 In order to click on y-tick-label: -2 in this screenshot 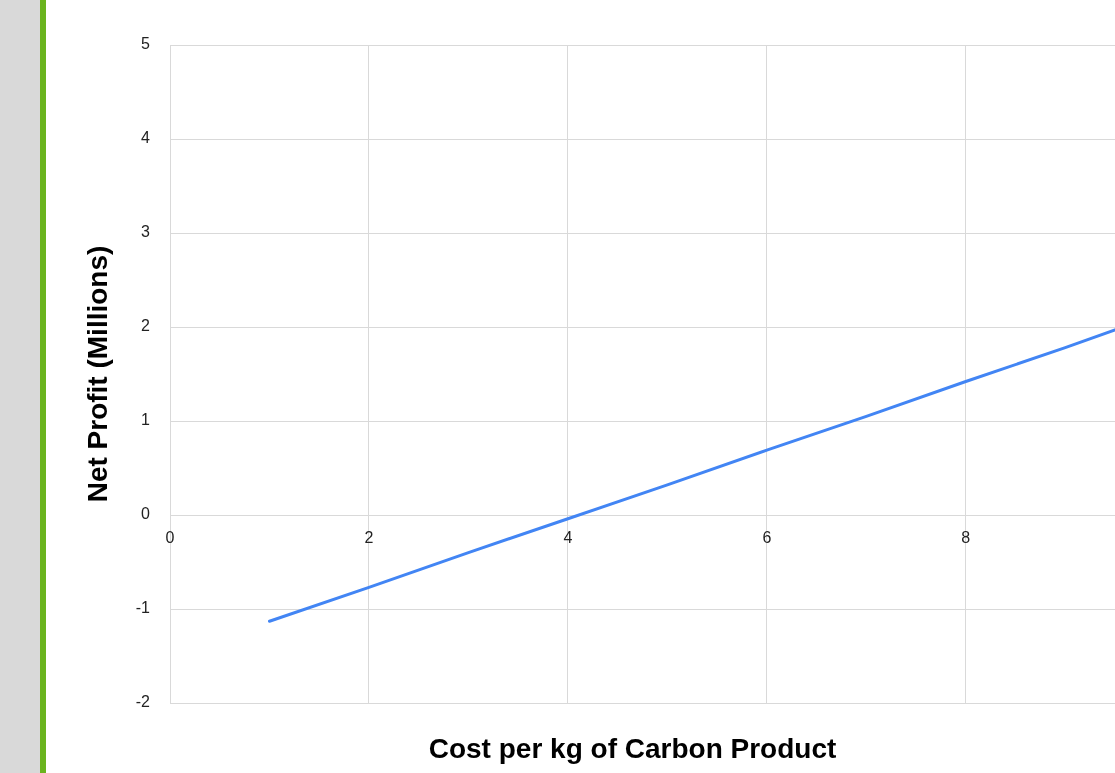, I will do `click(143, 702)`.